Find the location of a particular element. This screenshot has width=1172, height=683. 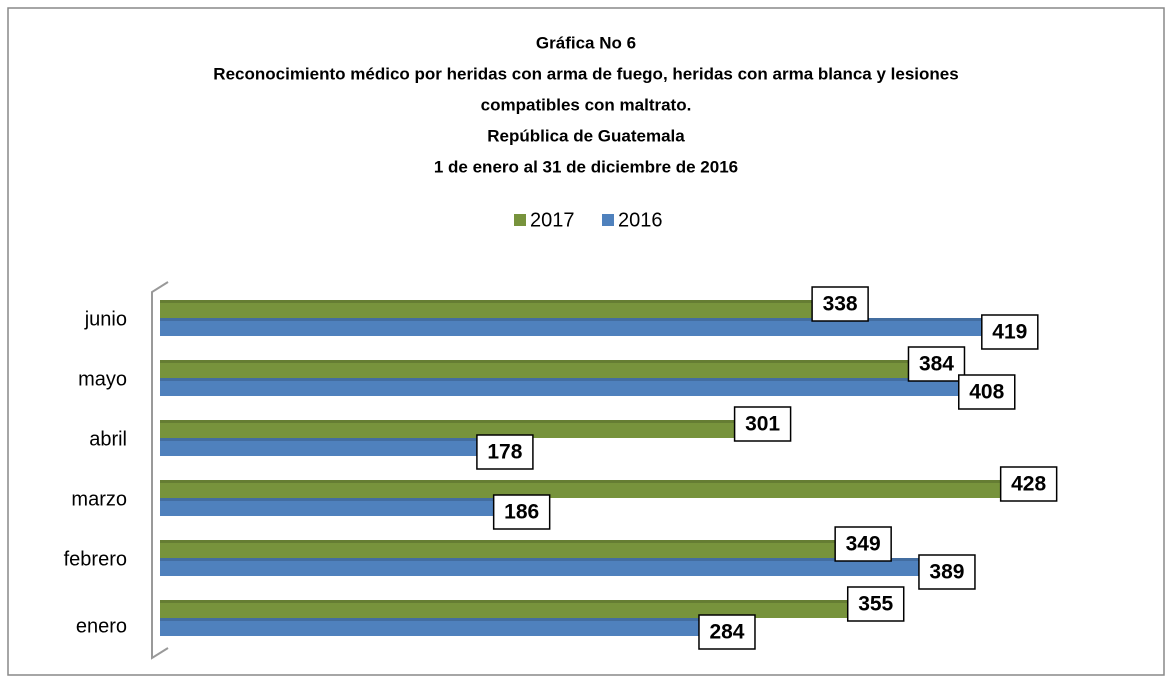

data-label: 349 is located at coordinates (863, 544).